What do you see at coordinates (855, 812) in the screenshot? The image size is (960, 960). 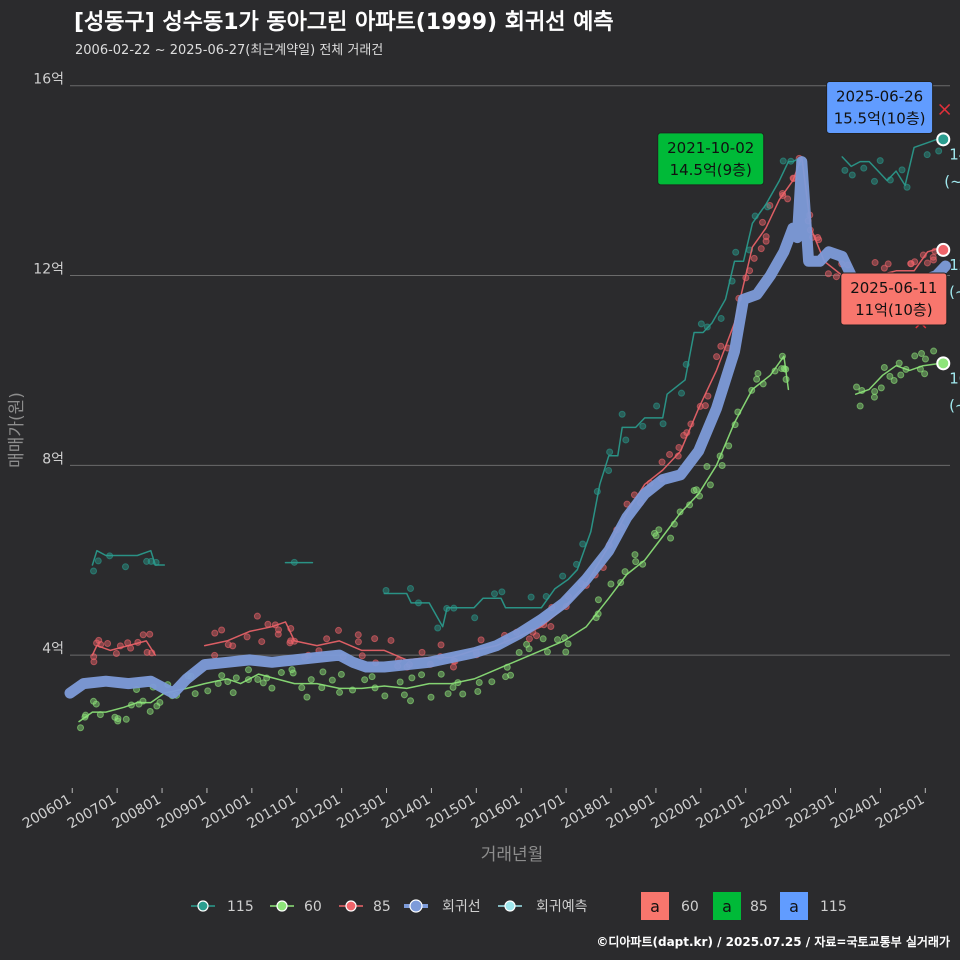 I see `x-tick-label: 202401` at bounding box center [855, 812].